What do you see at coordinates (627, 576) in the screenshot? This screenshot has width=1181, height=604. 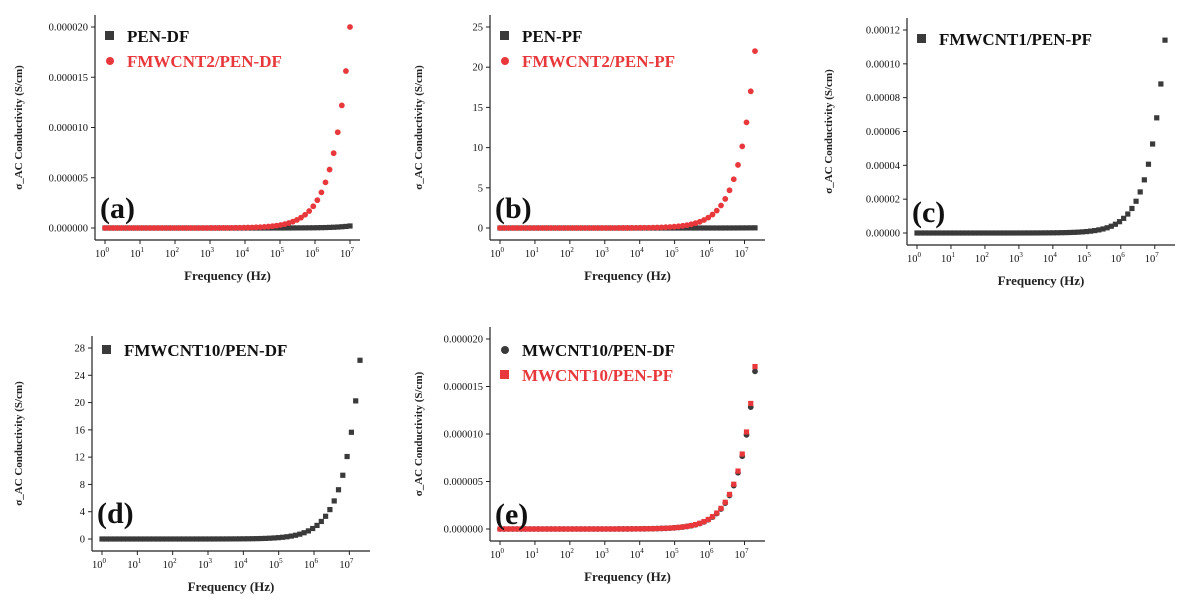 I see `x-axis-title: Frequency (Hz)` at bounding box center [627, 576].